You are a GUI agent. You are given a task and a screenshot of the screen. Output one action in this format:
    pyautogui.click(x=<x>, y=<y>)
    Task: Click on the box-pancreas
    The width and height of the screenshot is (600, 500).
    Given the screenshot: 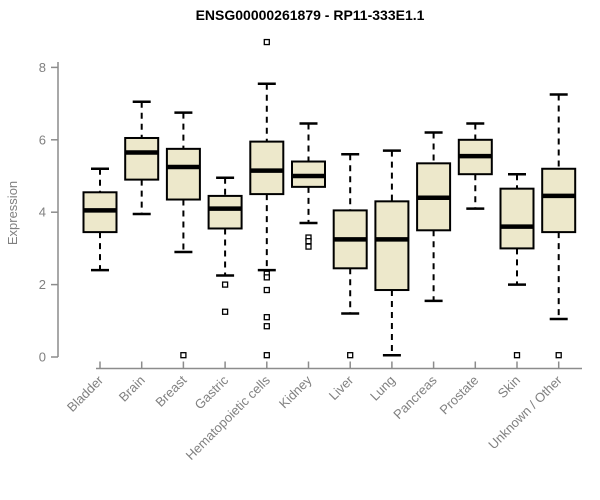 What is the action you would take?
    pyautogui.click(x=434, y=217)
    